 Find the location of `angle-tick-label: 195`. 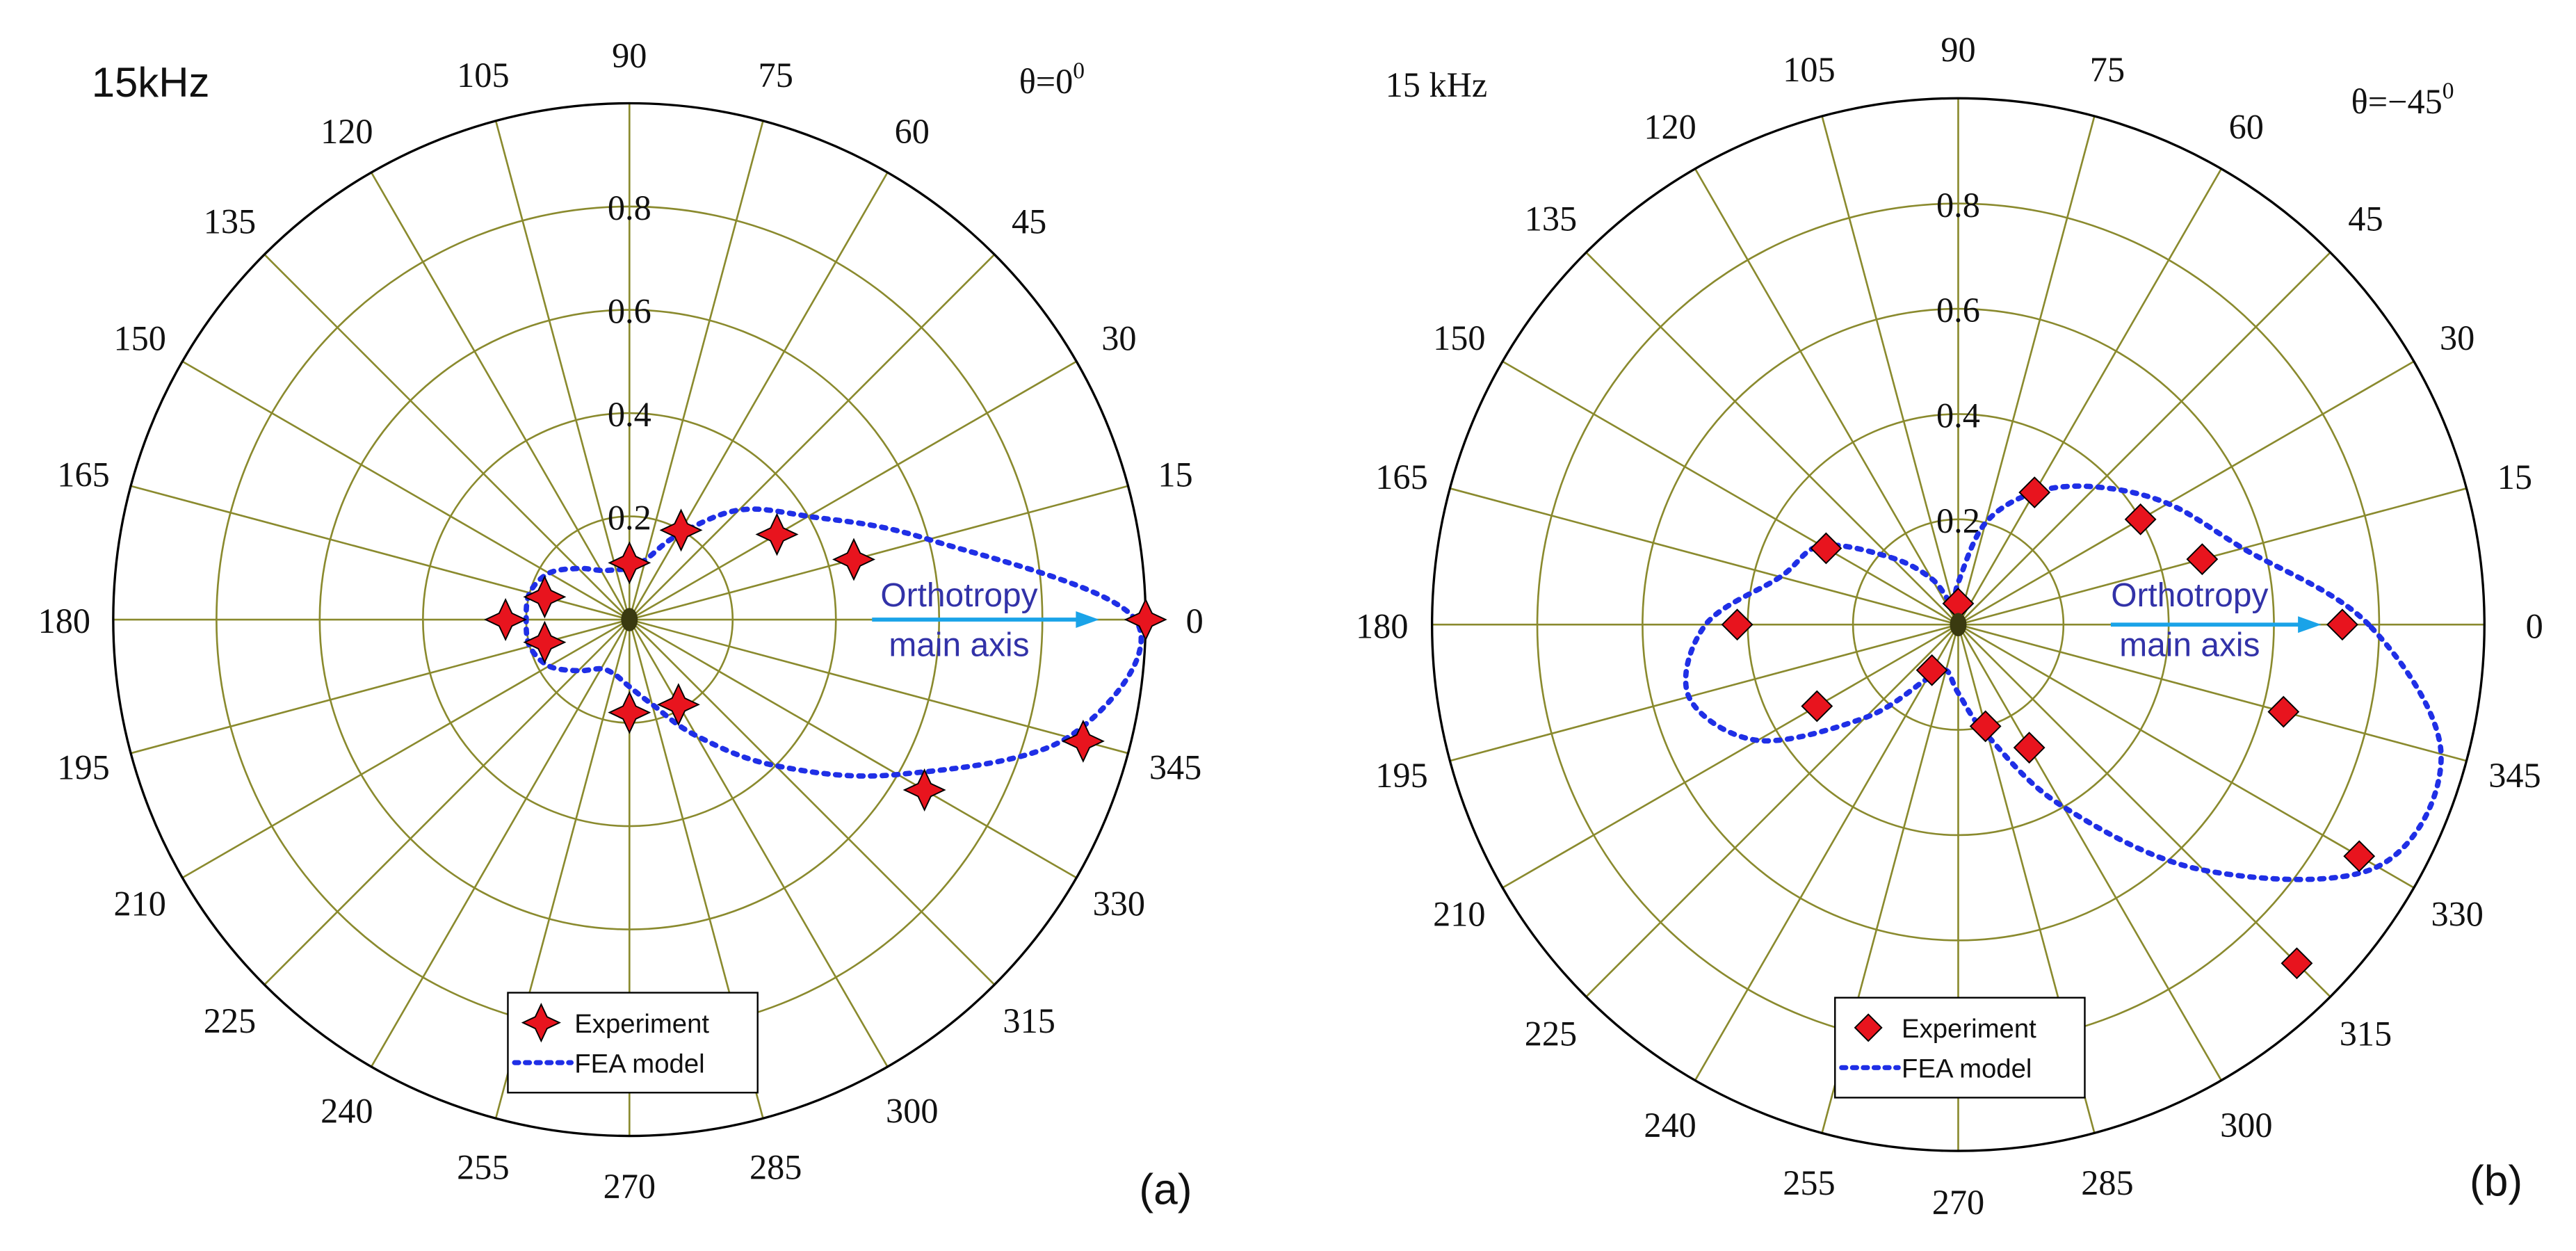

angle-tick-label: 195 is located at coordinates (1401, 775).